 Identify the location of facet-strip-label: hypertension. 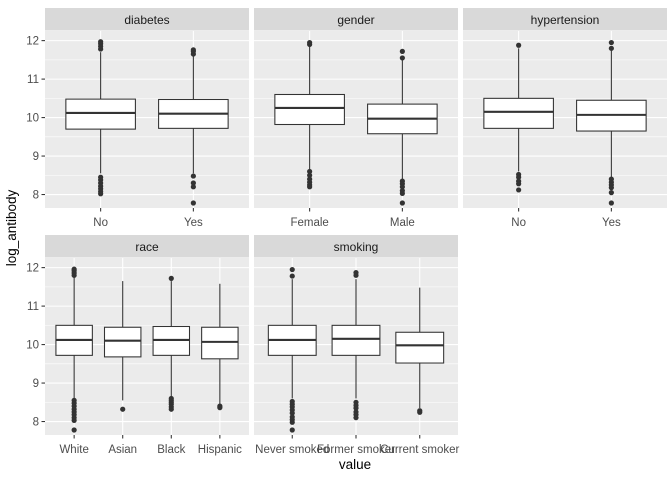
(565, 20).